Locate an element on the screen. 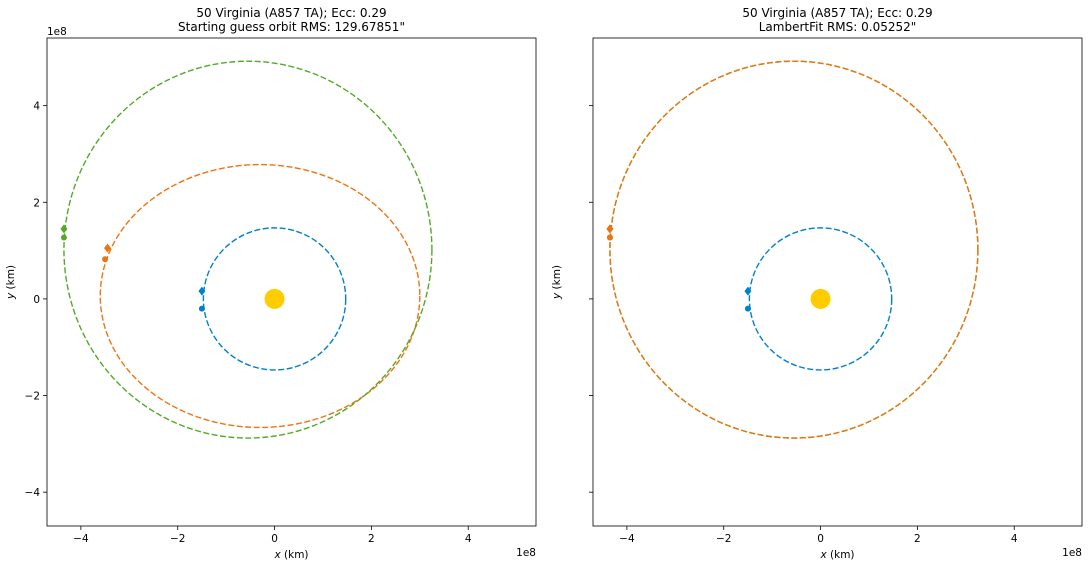 Image resolution: width=1089 pixels, height=568 pixels. y-tick-label: 0 is located at coordinates (36, 300).